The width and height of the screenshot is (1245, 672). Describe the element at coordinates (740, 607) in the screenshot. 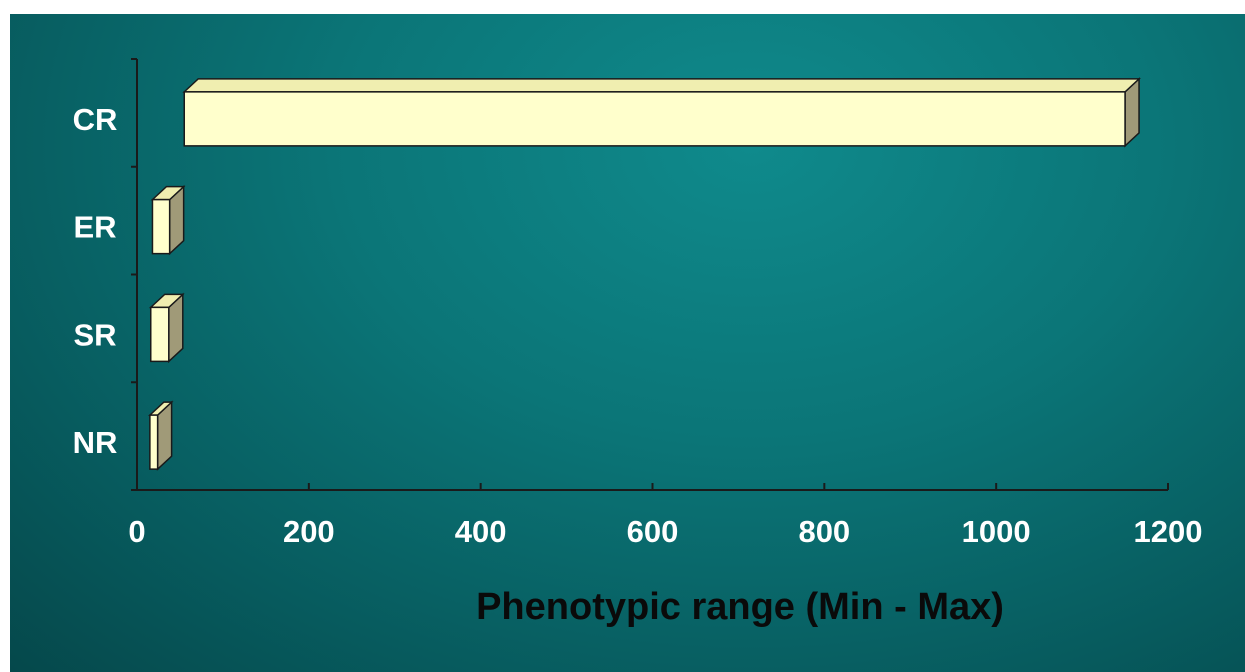

I see `x-axis-title: Phenotypic range (Min - Max)` at that location.